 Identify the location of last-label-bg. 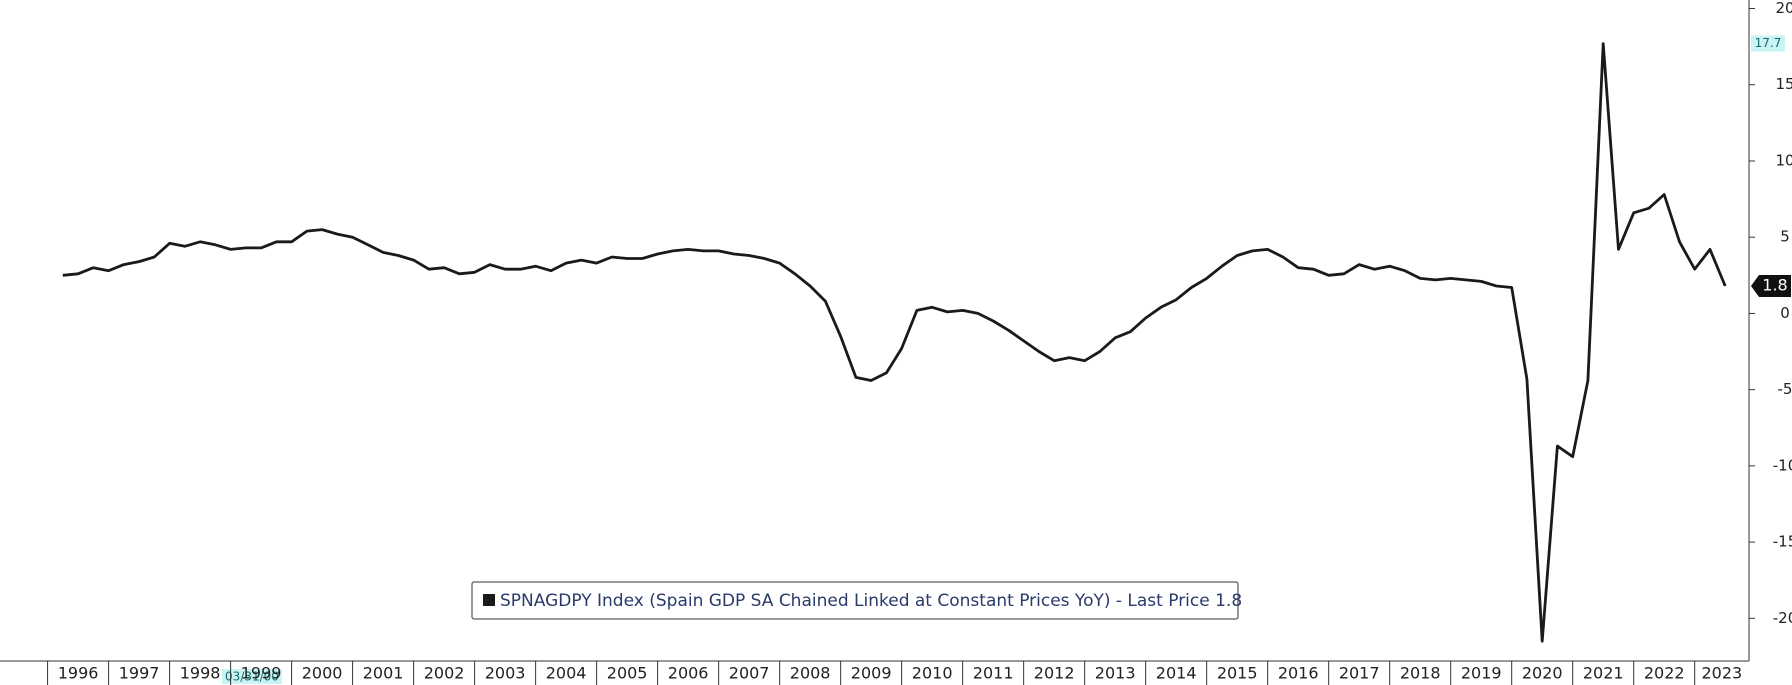
(1771, 285).